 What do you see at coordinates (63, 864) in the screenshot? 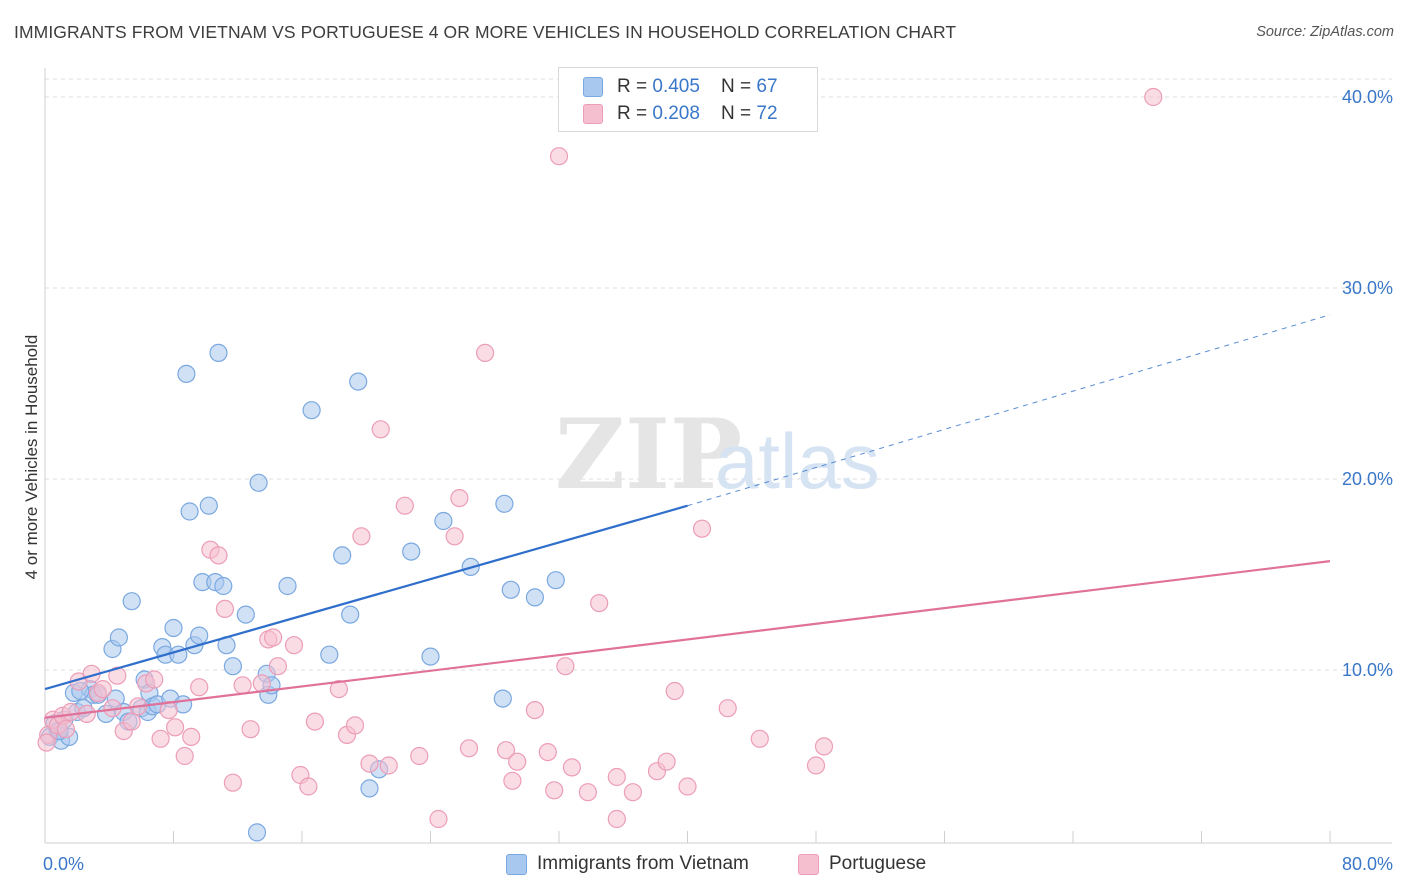
I see `x-tick-label: 0.0%` at bounding box center [63, 864].